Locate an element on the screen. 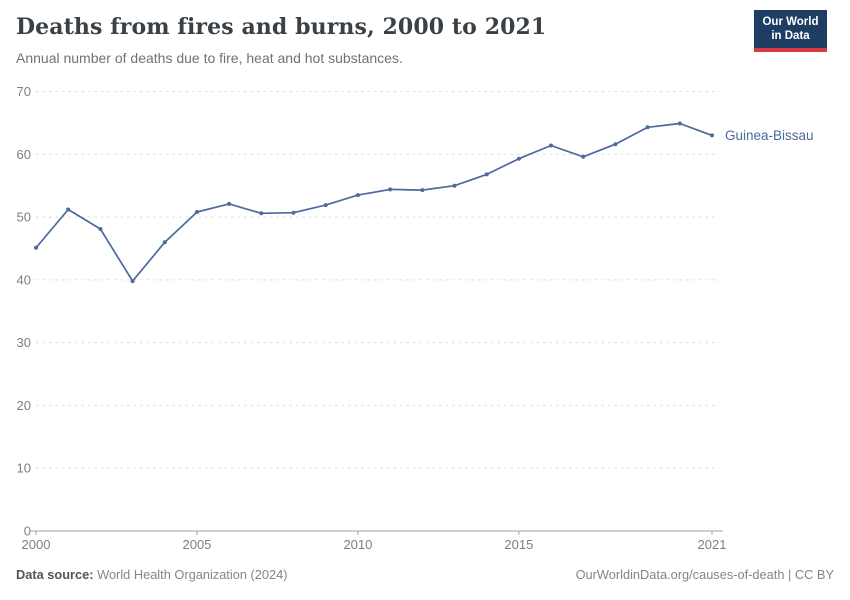 The height and width of the screenshot is (600, 850). data-point-2015 is located at coordinates (518, 158).